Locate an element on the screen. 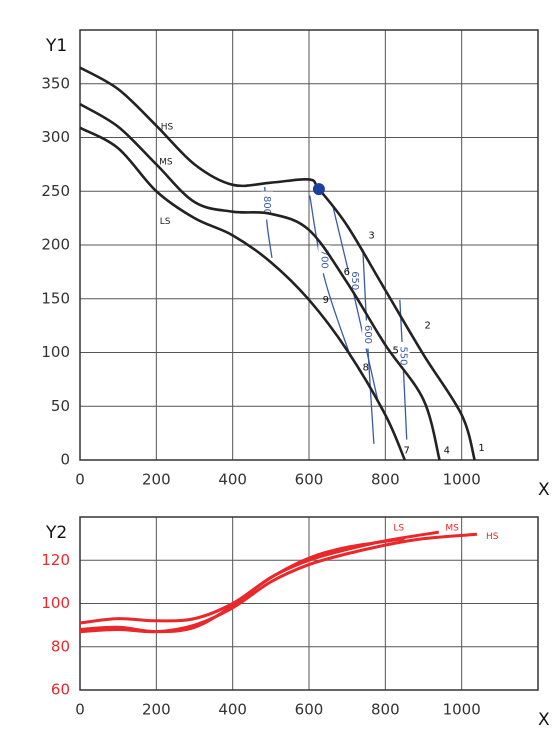  contour-label: 600 is located at coordinates (367, 334).